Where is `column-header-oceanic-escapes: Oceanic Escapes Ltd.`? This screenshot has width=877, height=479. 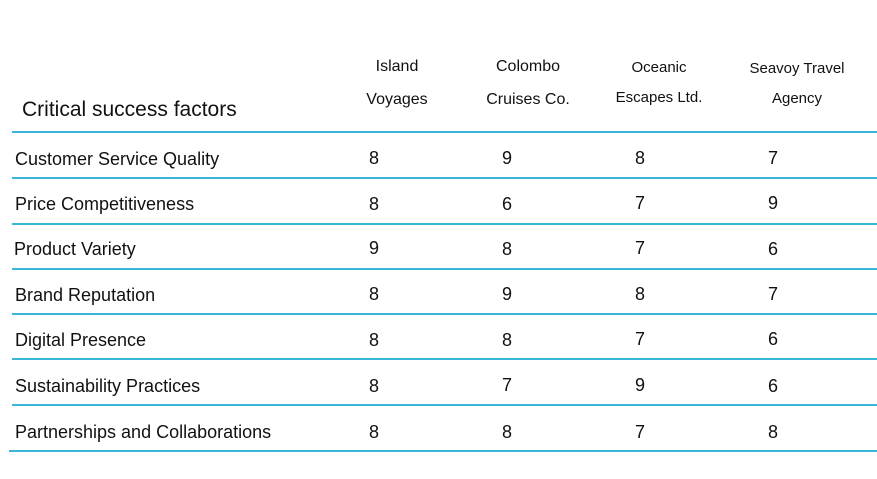 column-header-oceanic-escapes: Oceanic Escapes Ltd. is located at coordinates (659, 83).